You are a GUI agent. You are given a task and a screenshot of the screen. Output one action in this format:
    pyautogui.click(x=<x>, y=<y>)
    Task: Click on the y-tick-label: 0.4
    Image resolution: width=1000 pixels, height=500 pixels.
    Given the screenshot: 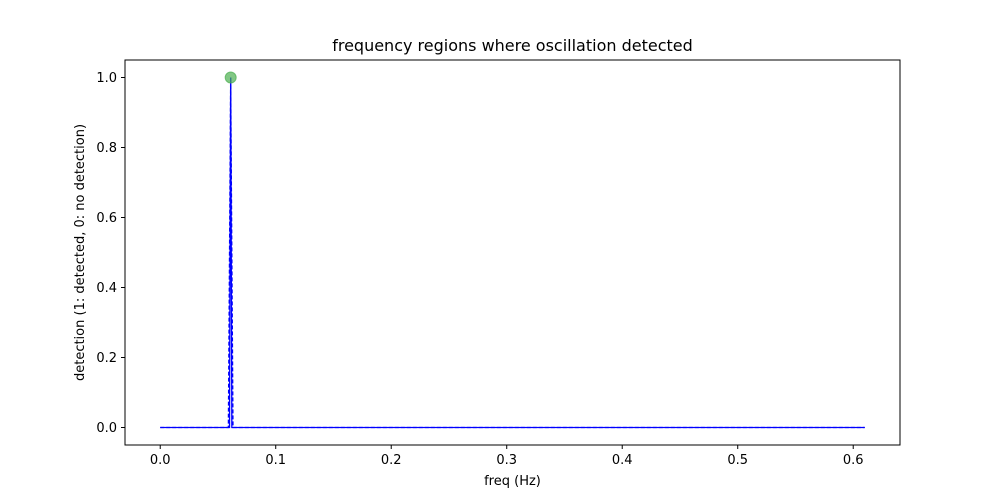 What is the action you would take?
    pyautogui.click(x=106, y=288)
    